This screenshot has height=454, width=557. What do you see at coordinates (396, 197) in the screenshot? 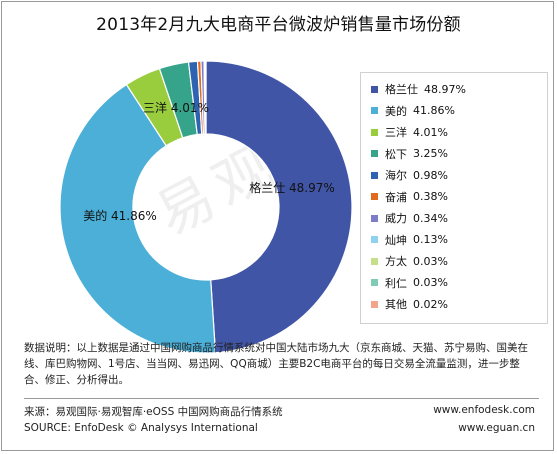
I see `legend-label: 奋浦` at bounding box center [396, 197].